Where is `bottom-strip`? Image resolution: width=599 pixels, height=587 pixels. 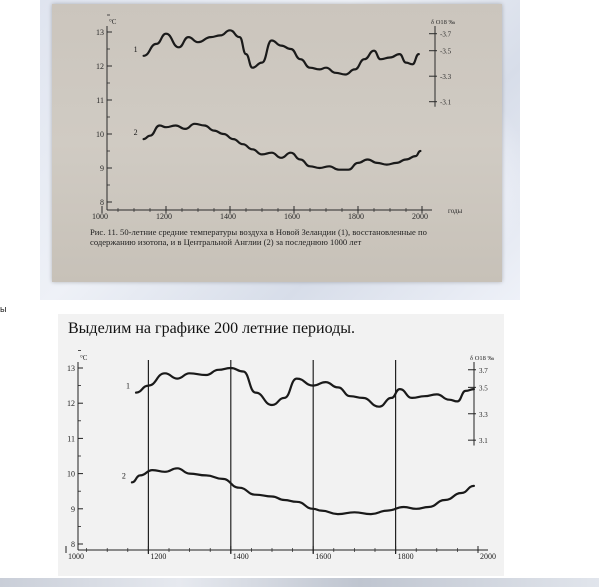 bottom-strip is located at coordinates (299, 582).